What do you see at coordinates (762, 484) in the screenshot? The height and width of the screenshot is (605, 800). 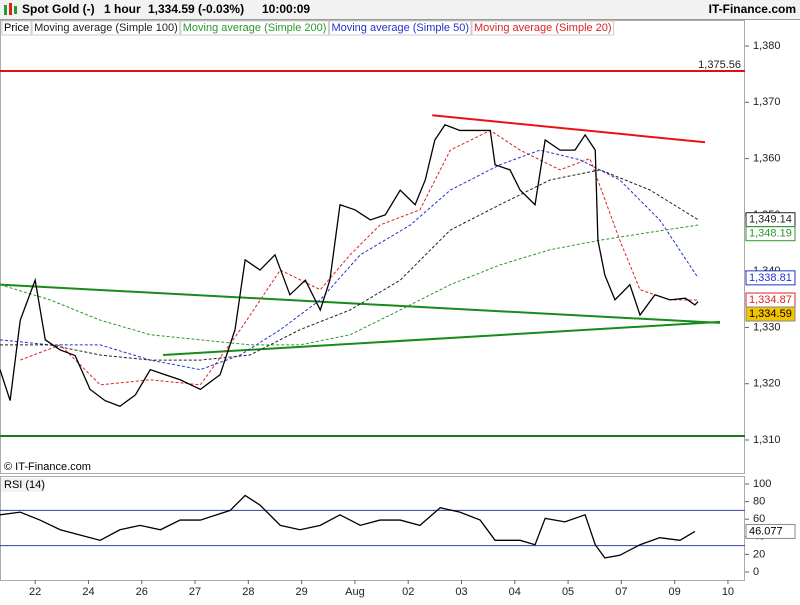 I see `y-tick-label: 100` at bounding box center [762, 484].